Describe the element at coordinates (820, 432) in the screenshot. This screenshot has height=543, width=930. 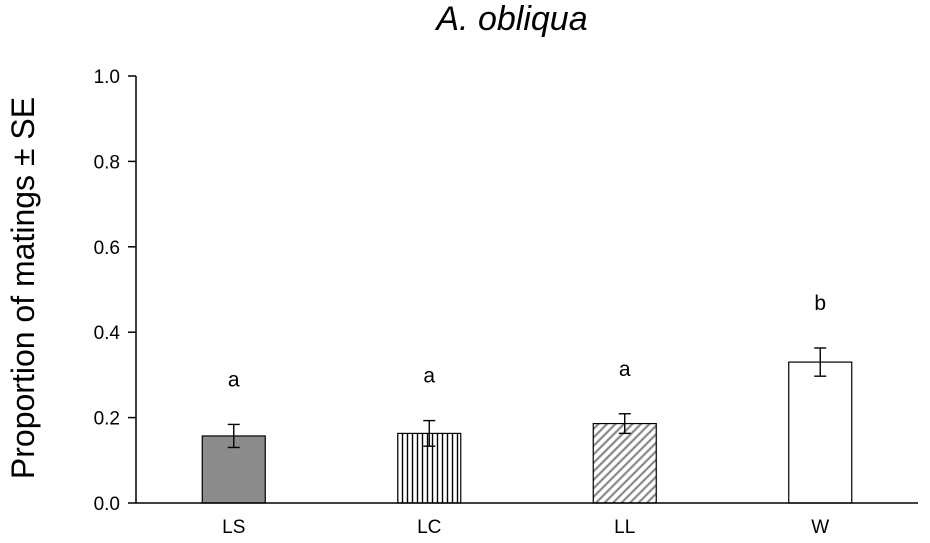
I see `bar-w` at that location.